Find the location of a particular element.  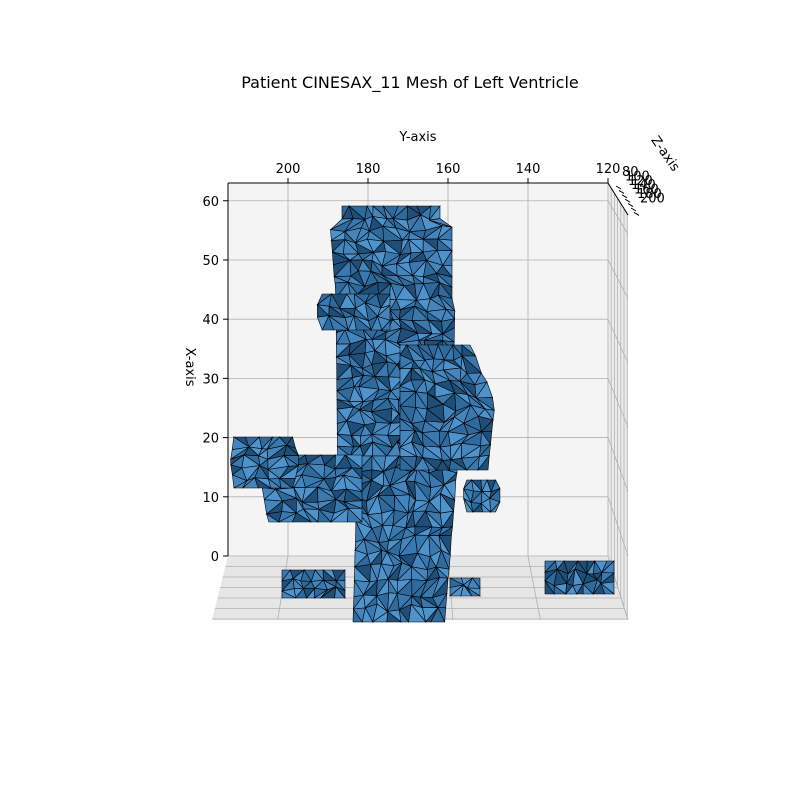

mesh-floor-blob-right is located at coordinates (579, 577).